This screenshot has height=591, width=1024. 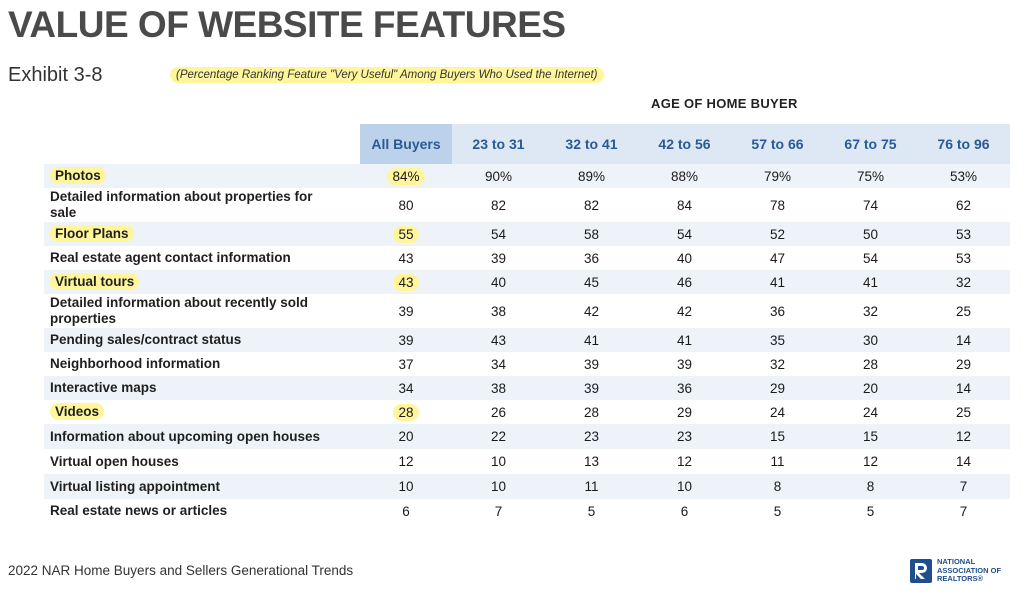 I want to click on cell-value: 74, so click(x=870, y=205).